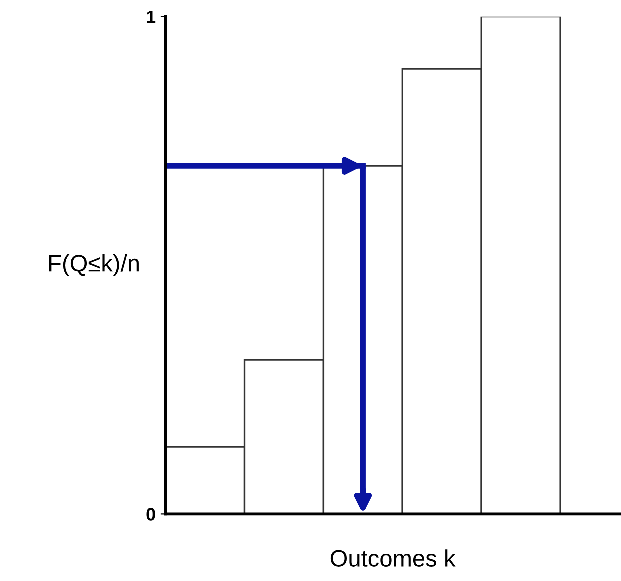 The height and width of the screenshot is (581, 621). What do you see at coordinates (151, 17) in the screenshot?
I see `y-tick-label: 1` at bounding box center [151, 17].